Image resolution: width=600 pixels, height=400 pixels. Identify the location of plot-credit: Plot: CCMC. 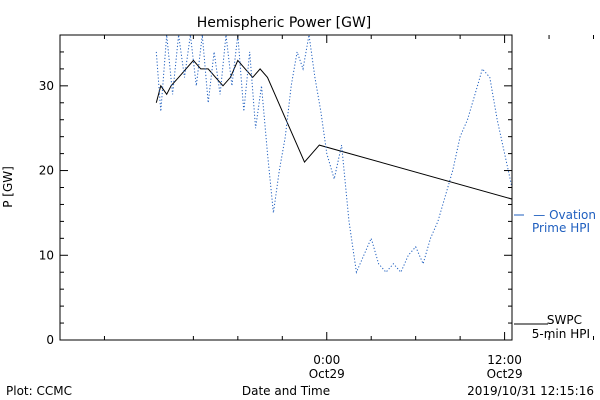
(39, 391).